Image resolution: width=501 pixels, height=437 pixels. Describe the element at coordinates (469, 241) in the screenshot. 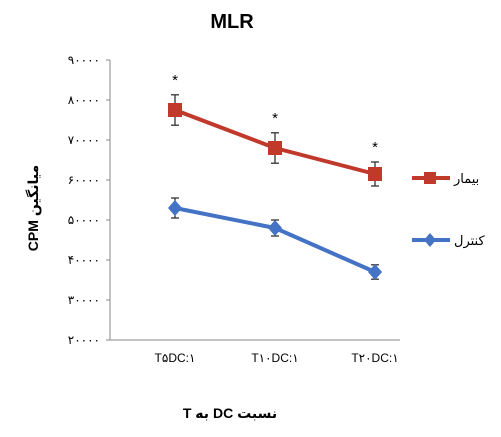

I see `legend-label: کنترل` at that location.